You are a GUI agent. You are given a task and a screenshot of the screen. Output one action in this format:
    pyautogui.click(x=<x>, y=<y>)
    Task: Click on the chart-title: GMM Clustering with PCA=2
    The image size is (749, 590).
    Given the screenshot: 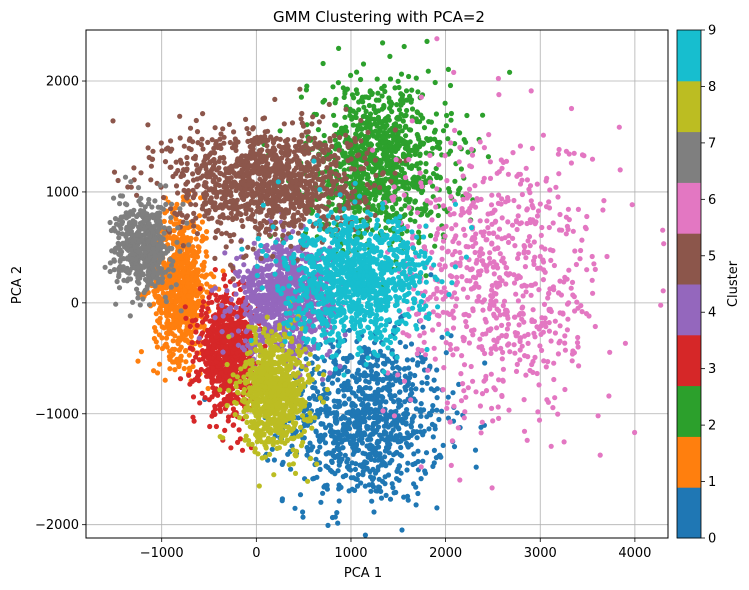 What is the action you would take?
    pyautogui.click(x=379, y=17)
    